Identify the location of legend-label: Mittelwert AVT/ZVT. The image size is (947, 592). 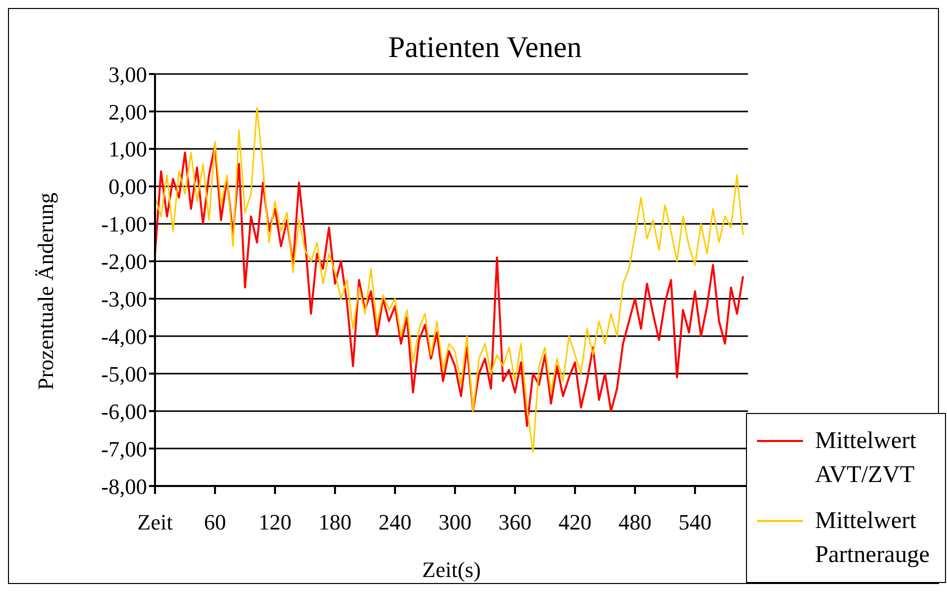
(866, 458).